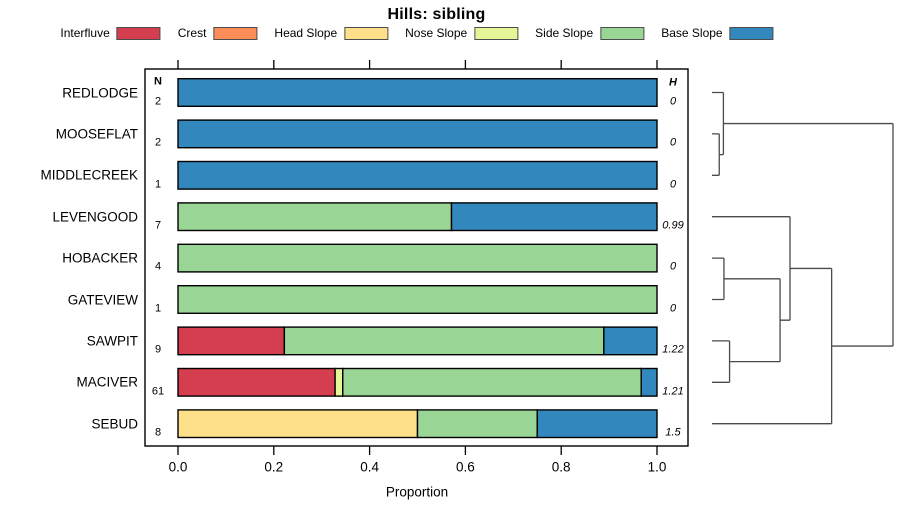 Image resolution: width=900 pixels, height=520 pixels. I want to click on legend-item-nose_slope: Nose Slope, so click(462, 33).